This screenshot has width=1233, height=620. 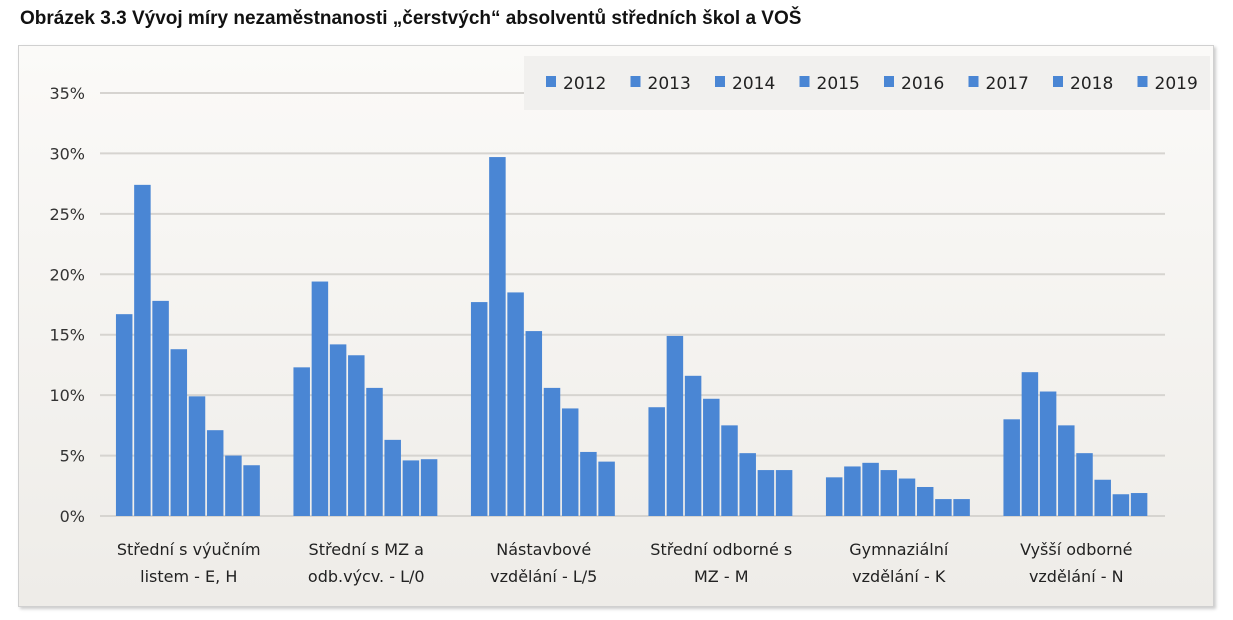 What do you see at coordinates (721, 576) in the screenshot?
I see `category-label: MZ - M` at bounding box center [721, 576].